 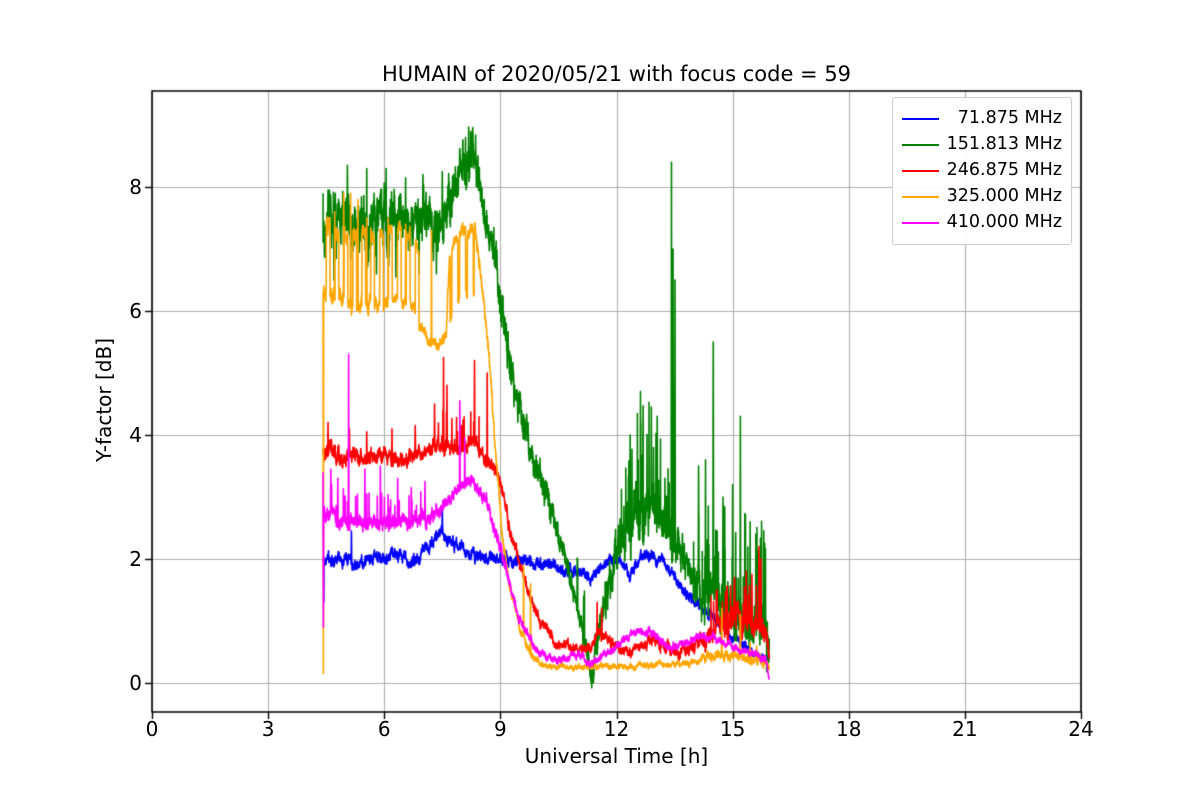 I want to click on x-tick-label: 0, so click(x=152, y=729).